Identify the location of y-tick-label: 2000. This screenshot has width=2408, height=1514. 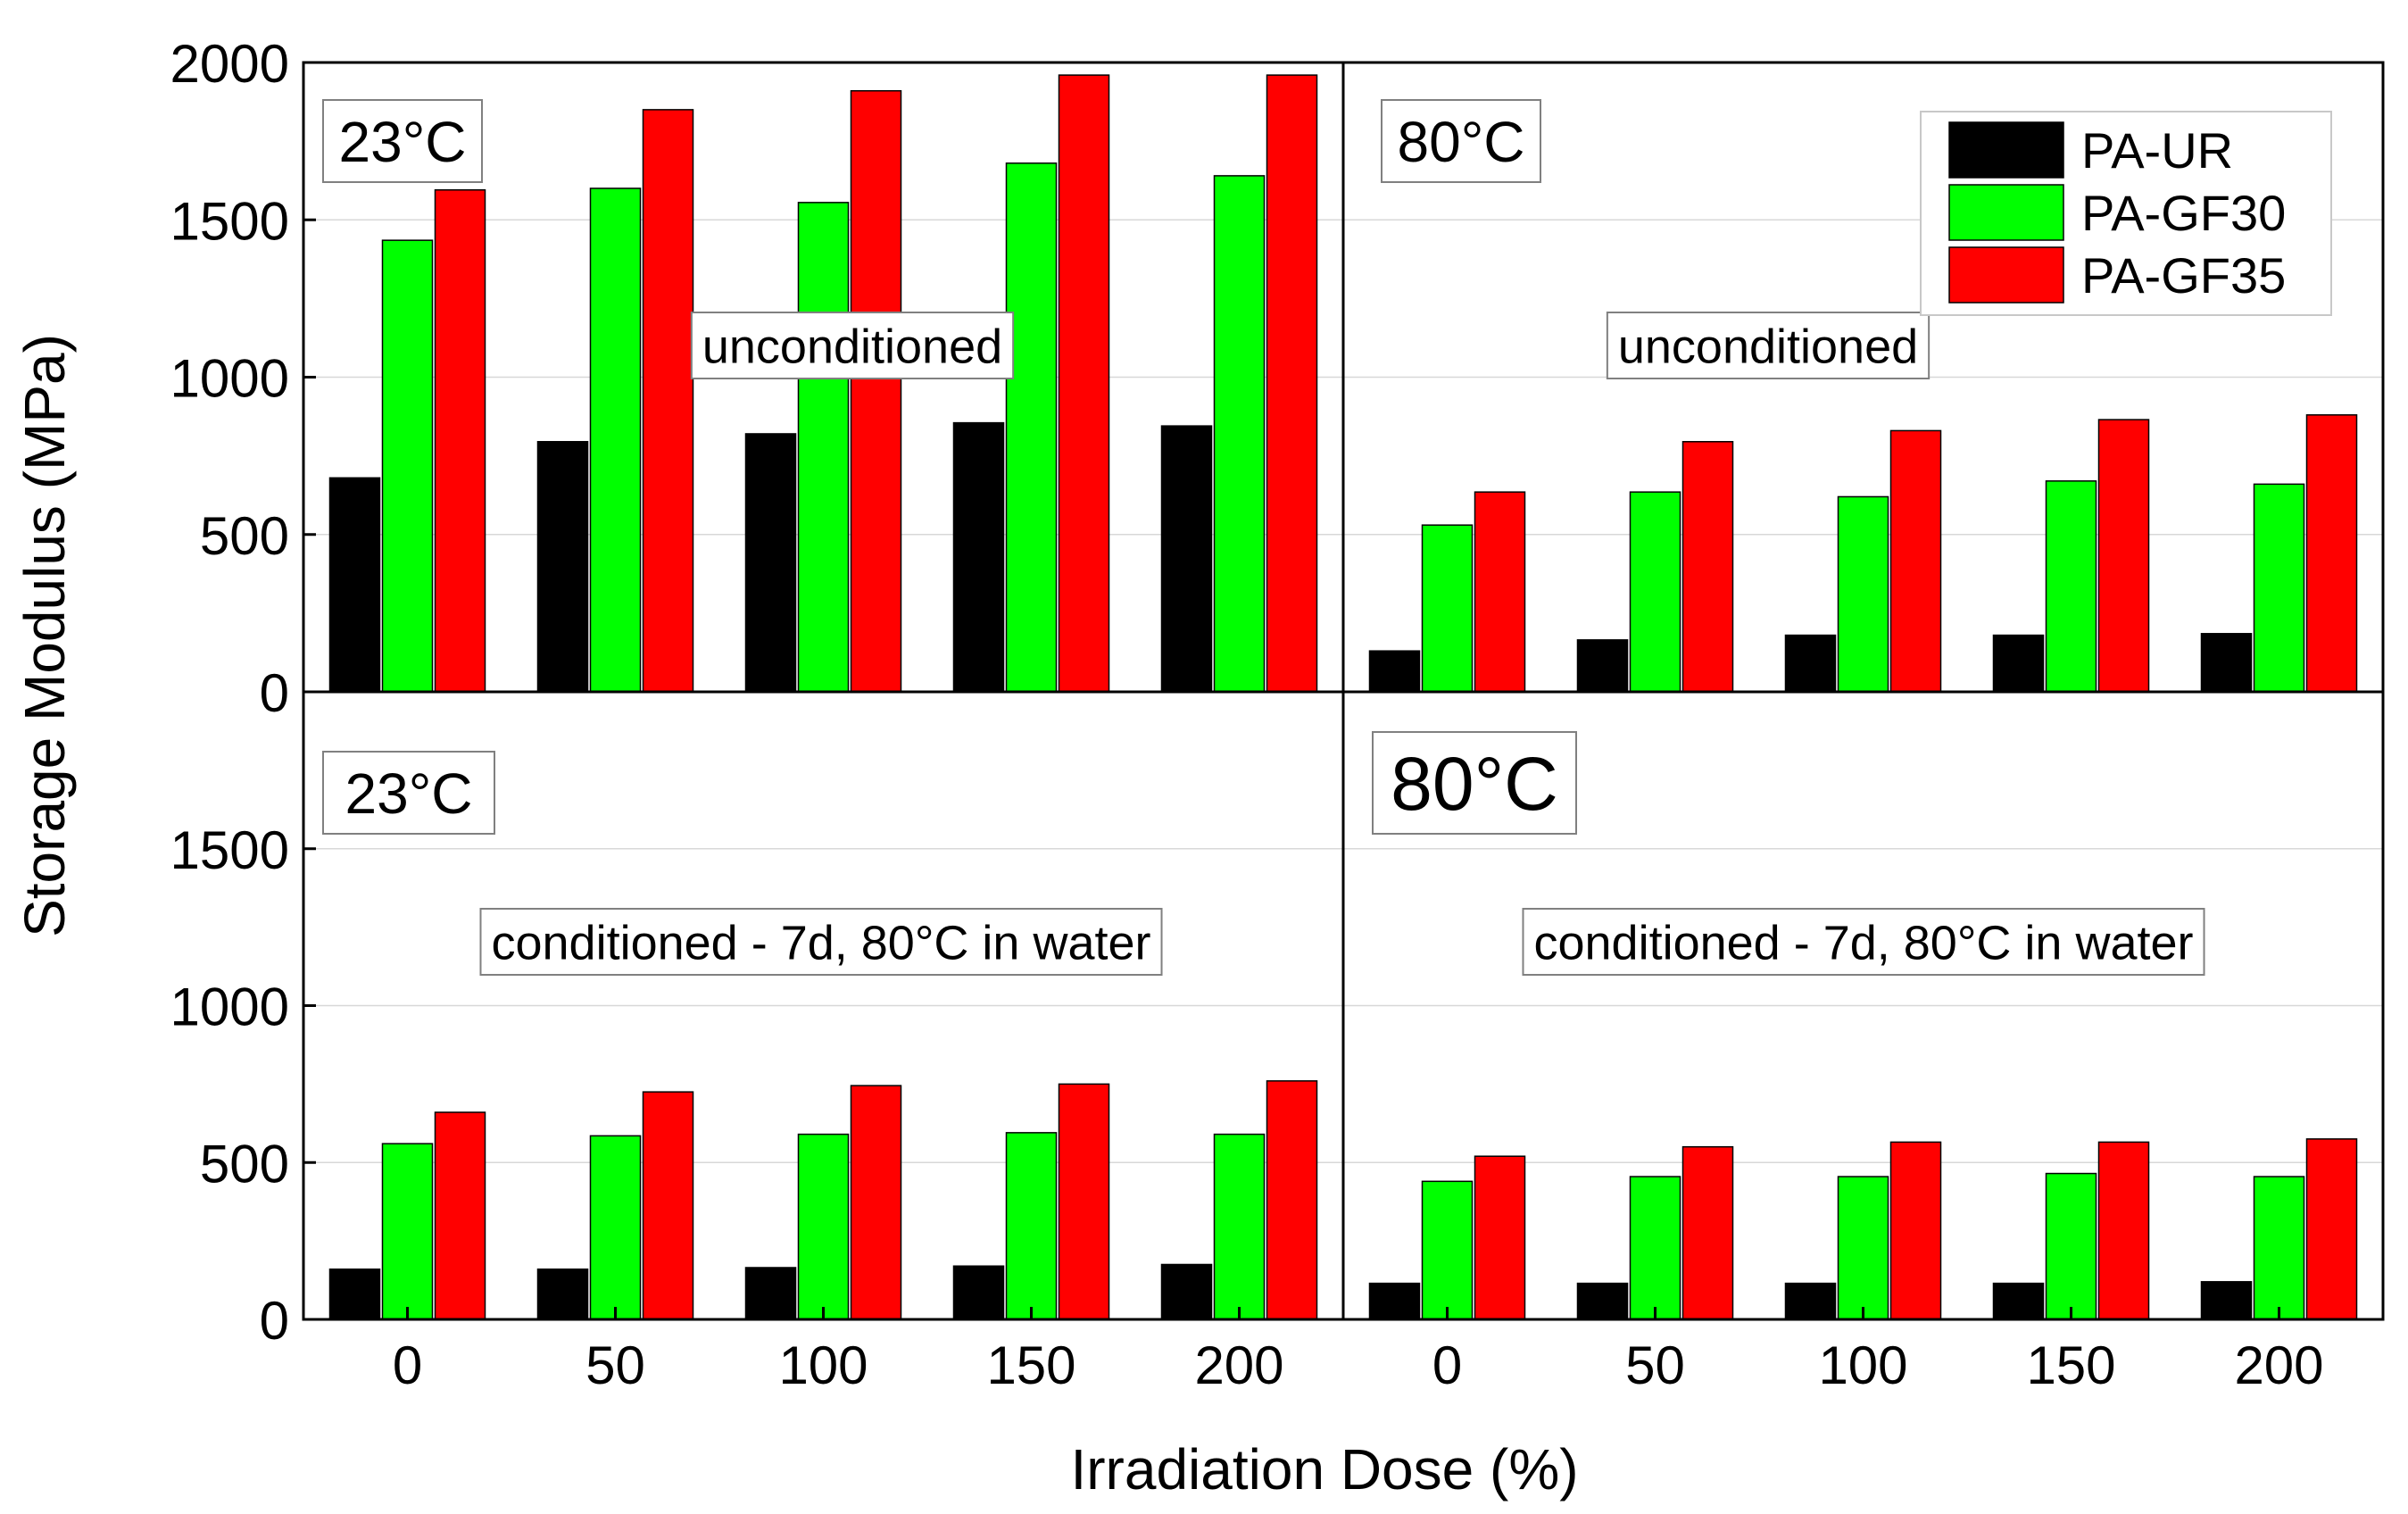
(229, 64).